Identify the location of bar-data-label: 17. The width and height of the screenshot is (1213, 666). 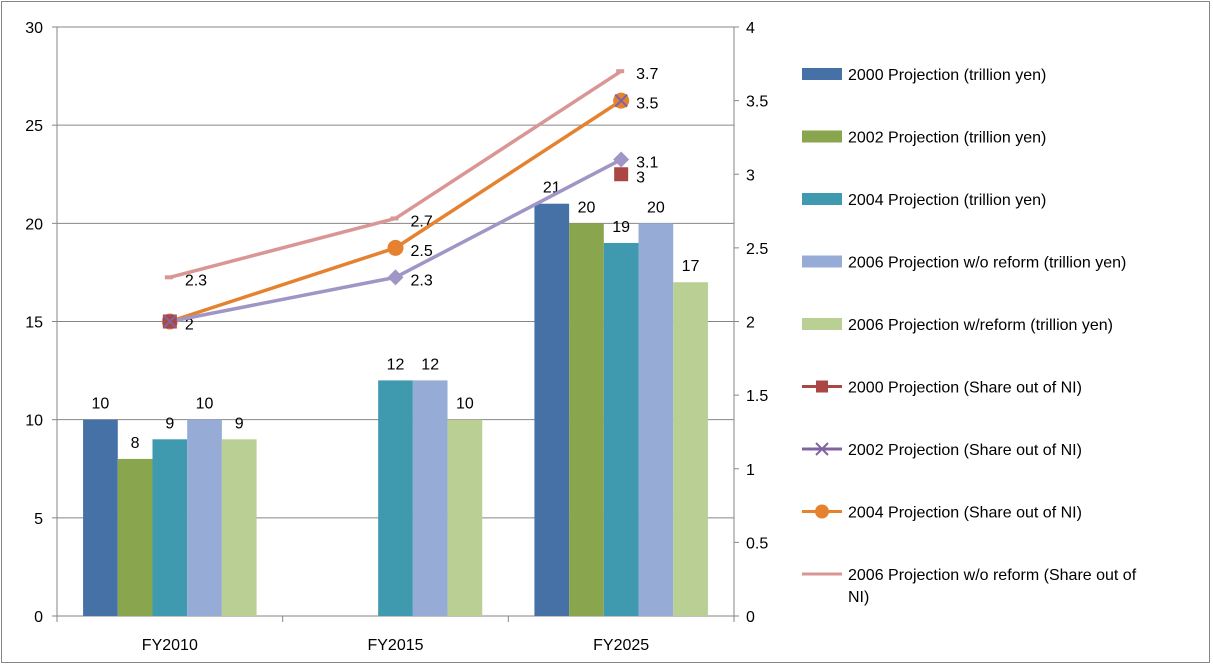
(691, 266).